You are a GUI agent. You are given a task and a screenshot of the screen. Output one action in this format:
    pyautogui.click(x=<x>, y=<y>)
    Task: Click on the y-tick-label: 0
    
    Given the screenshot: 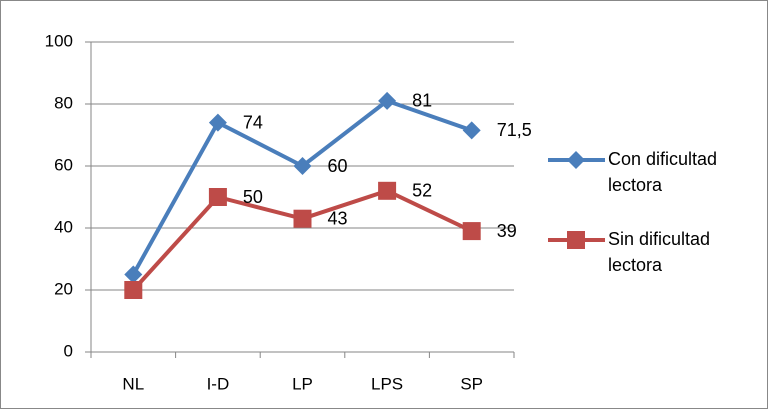 What is the action you would take?
    pyautogui.click(x=68, y=350)
    